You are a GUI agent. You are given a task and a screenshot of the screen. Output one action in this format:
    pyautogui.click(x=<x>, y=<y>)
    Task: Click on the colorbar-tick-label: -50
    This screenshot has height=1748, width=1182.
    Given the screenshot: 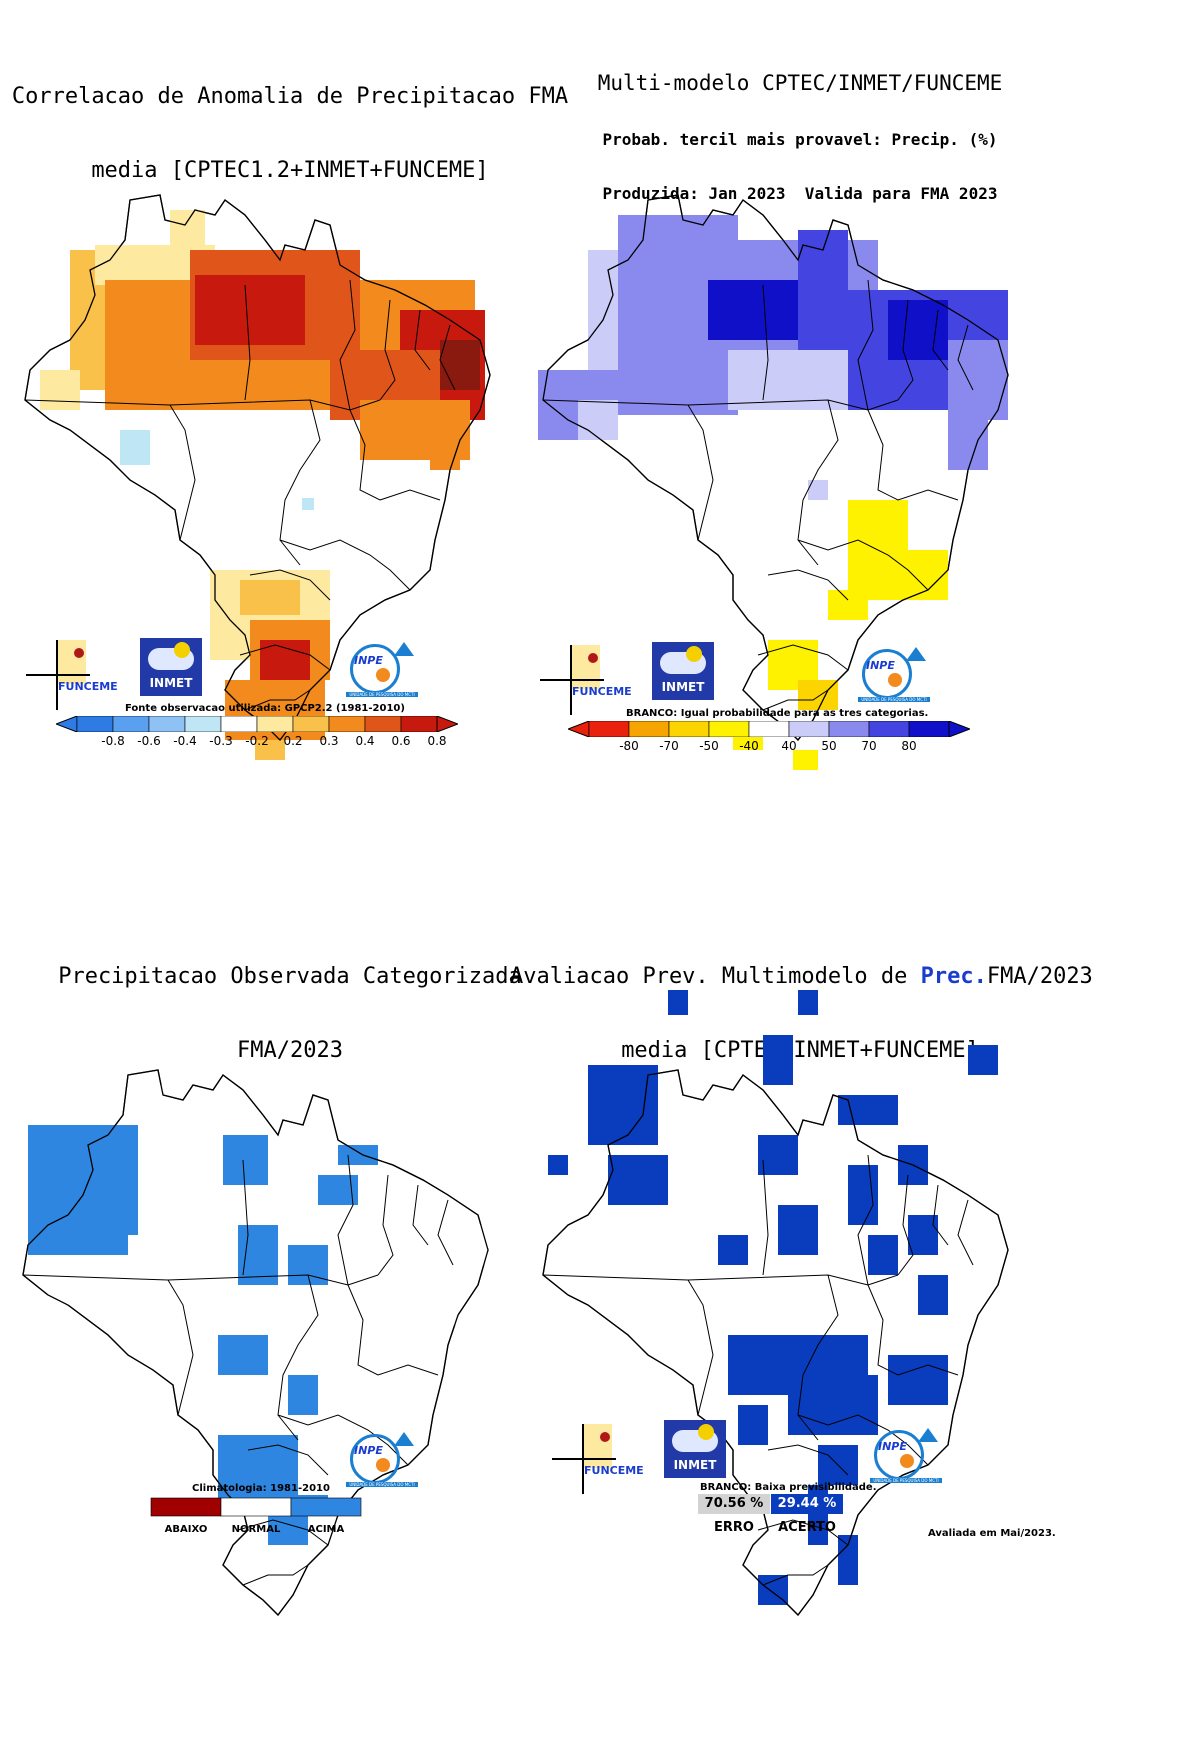 What is the action you would take?
    pyautogui.click(x=709, y=746)
    